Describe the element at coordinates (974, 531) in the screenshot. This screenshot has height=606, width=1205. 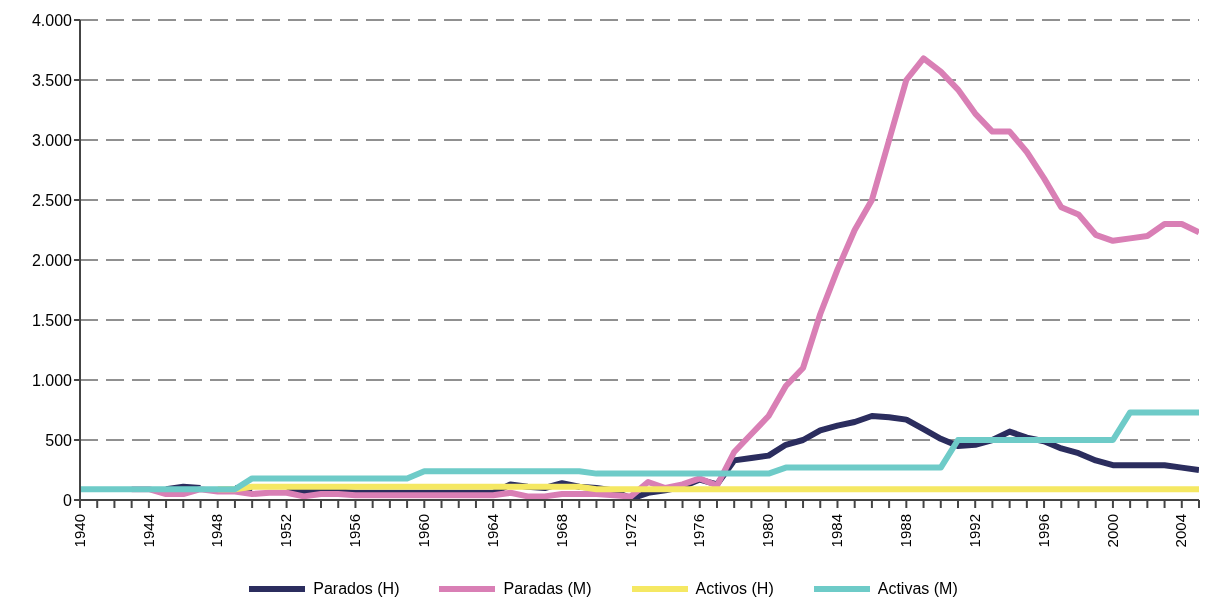
I see `x-tick-label: 1992` at that location.